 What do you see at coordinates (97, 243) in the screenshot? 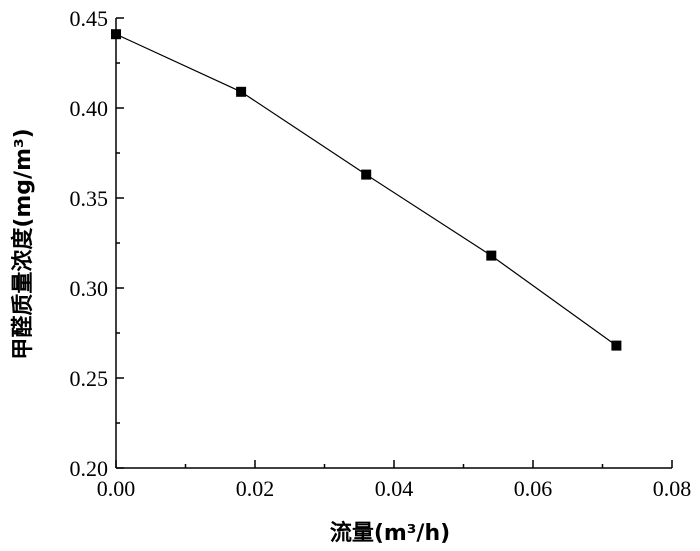
I see `y-axis-ticks: 0.20 0.25 0.30 0.35 0.40 0.45` at bounding box center [97, 243].